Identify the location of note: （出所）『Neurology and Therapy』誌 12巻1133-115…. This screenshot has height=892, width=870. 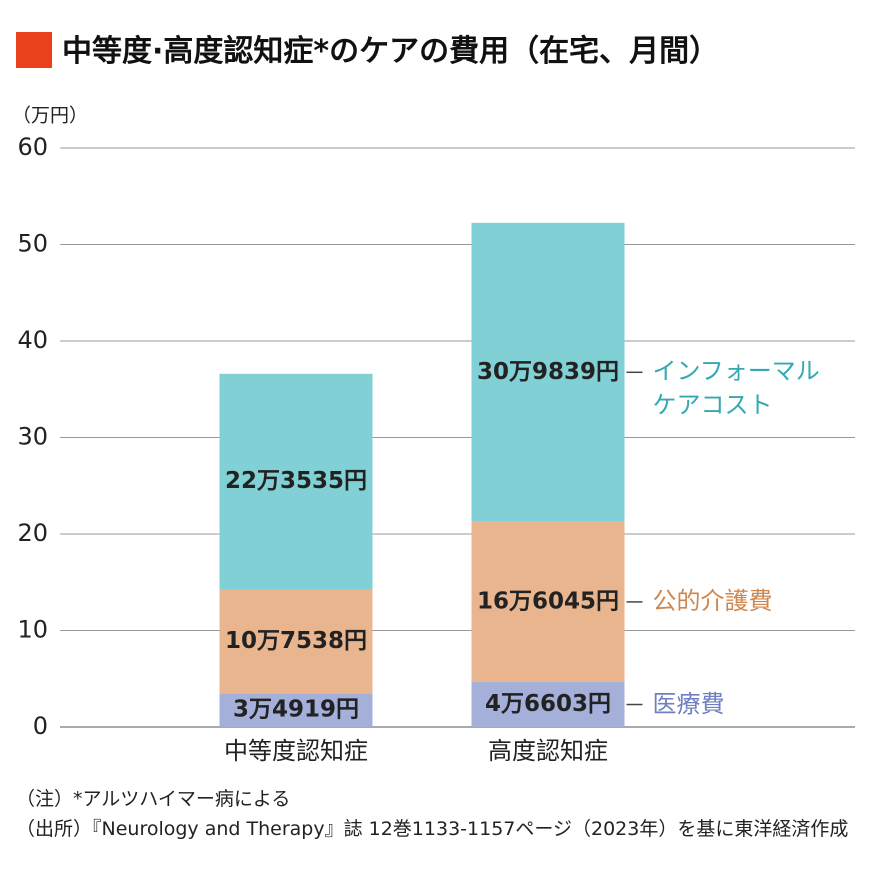
(432, 829).